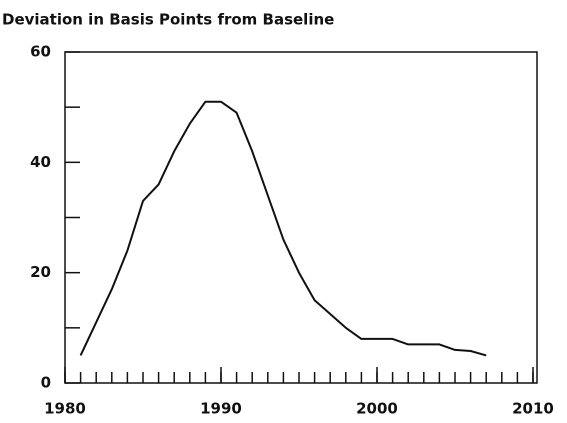  What do you see at coordinates (533, 409) in the screenshot?
I see `x-tick-label: 2010` at bounding box center [533, 409].